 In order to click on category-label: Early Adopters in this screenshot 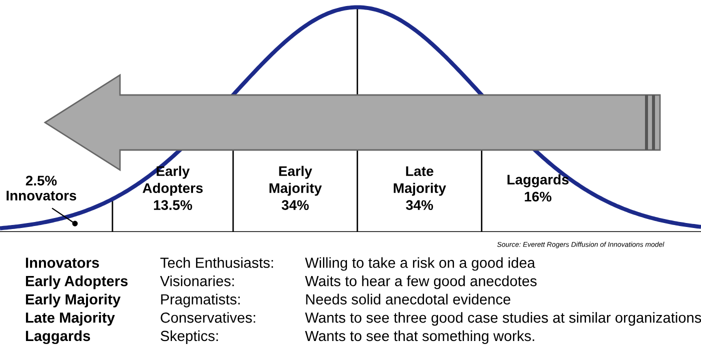, I will do `click(172, 181)`.